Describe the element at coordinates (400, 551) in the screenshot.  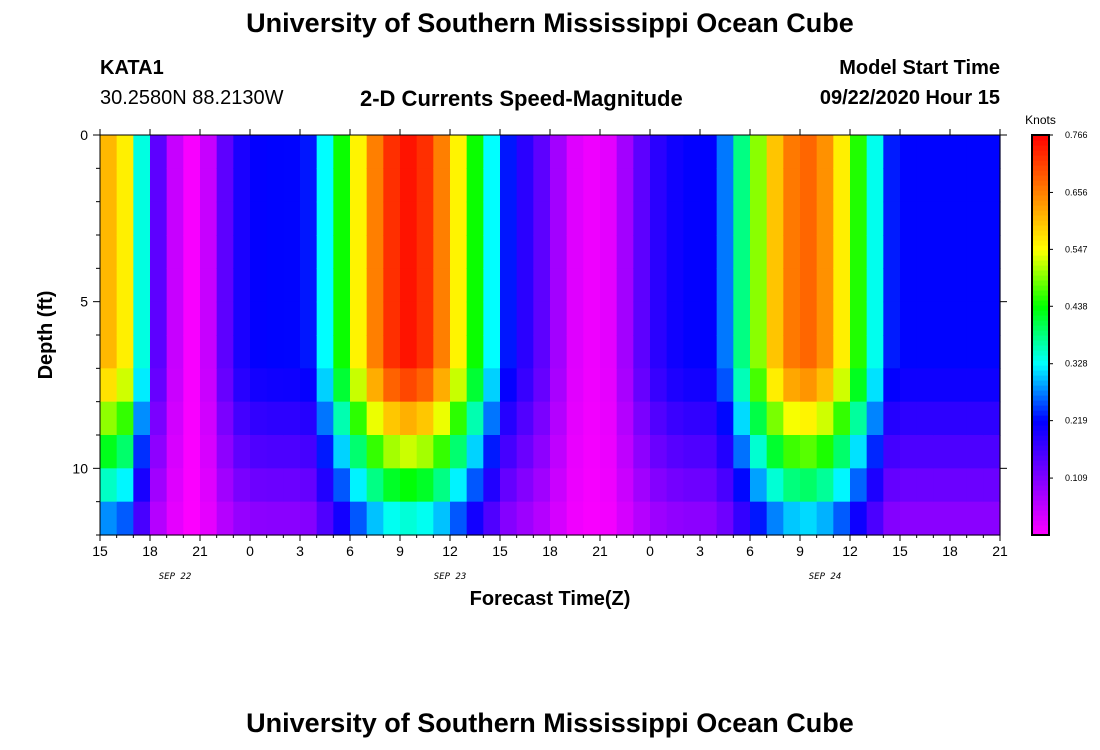
I see `x-tick-label: 9` at that location.